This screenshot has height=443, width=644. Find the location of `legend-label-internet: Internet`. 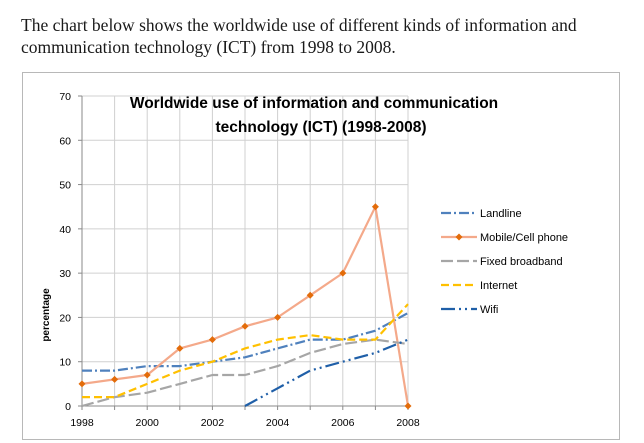

legend-label-internet: Internet is located at coordinates (498, 286).